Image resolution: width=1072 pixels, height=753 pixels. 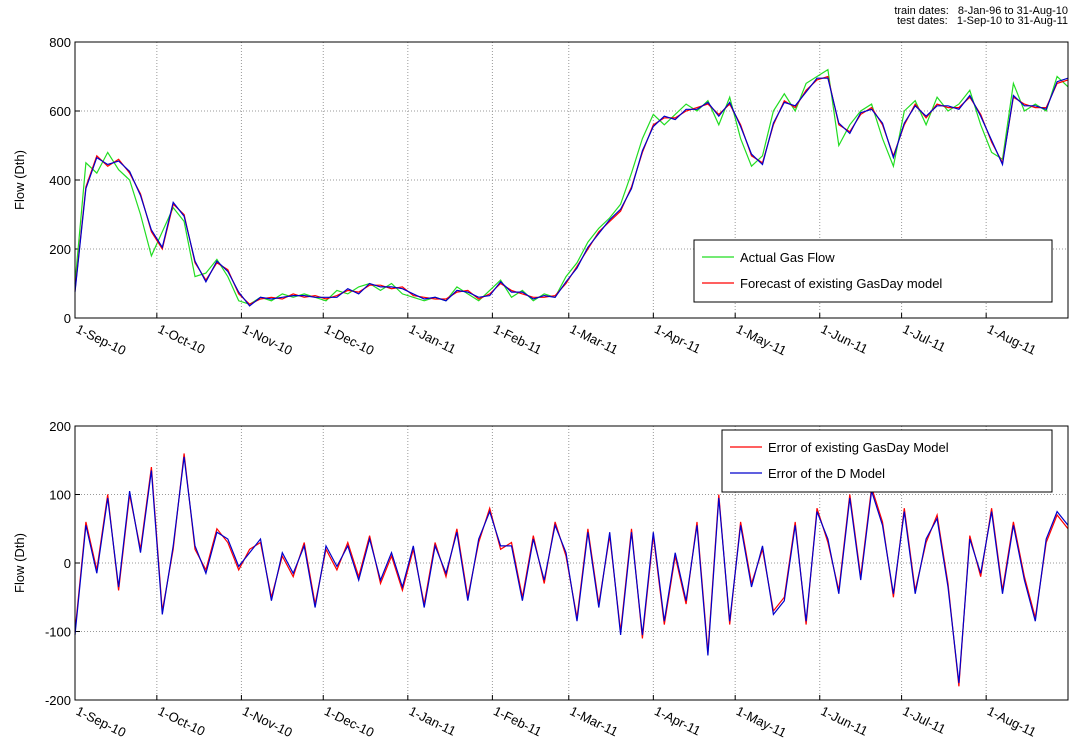 I want to click on legend-label: Forecast of existing GasDay model, so click(x=841, y=283).